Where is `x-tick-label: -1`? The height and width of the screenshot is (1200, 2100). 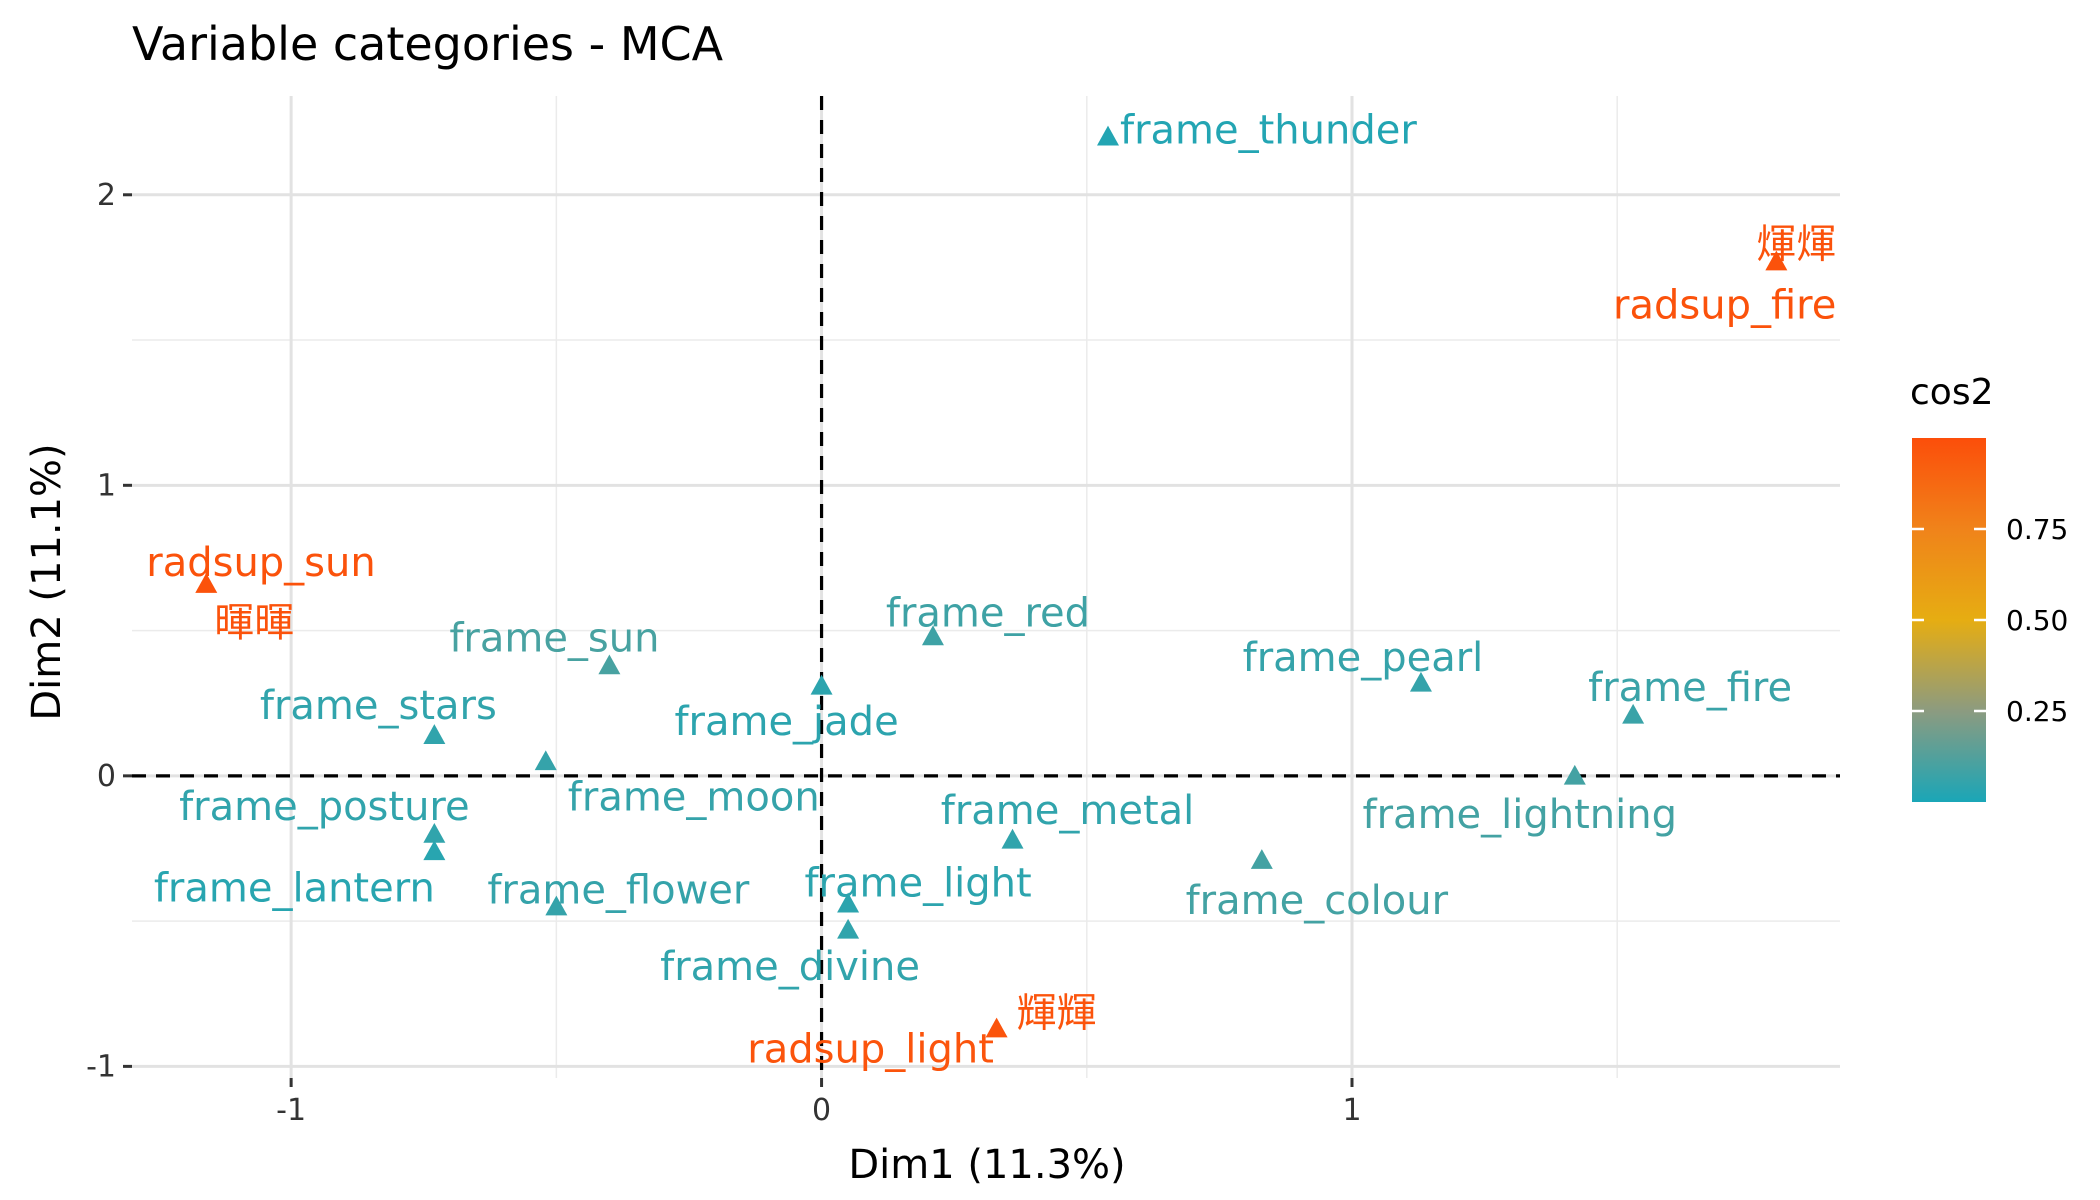
x-tick-label: -1 is located at coordinates (291, 1110).